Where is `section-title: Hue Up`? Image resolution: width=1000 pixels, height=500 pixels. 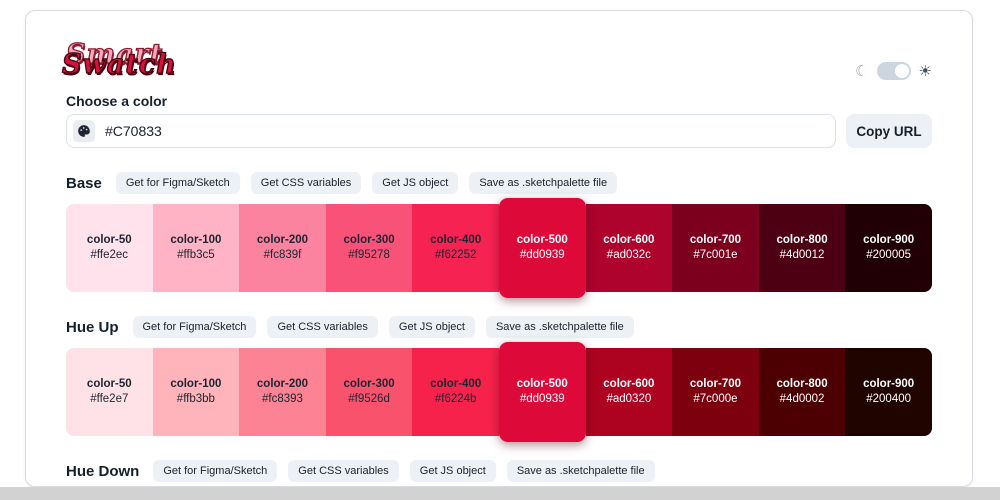
section-title: Hue Up is located at coordinates (92, 327).